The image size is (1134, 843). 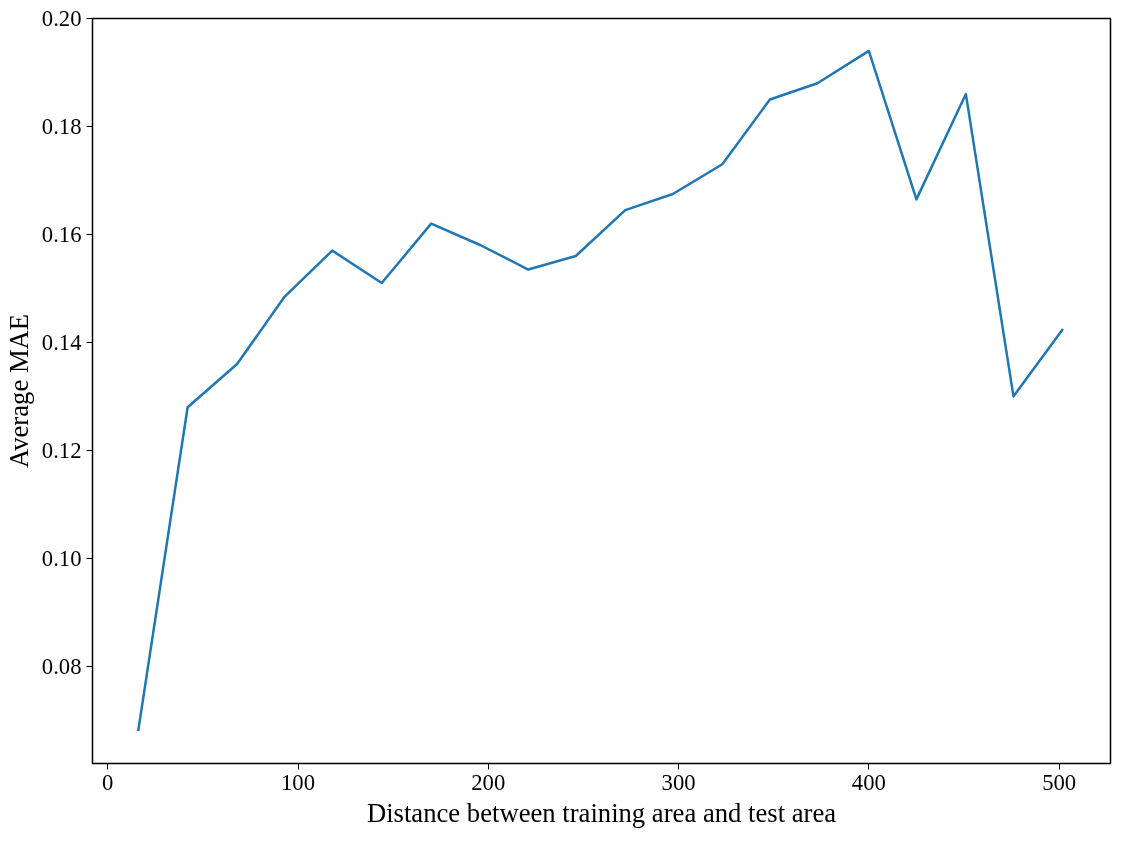 What do you see at coordinates (868, 782) in the screenshot?
I see `x-tick-label: 400` at bounding box center [868, 782].